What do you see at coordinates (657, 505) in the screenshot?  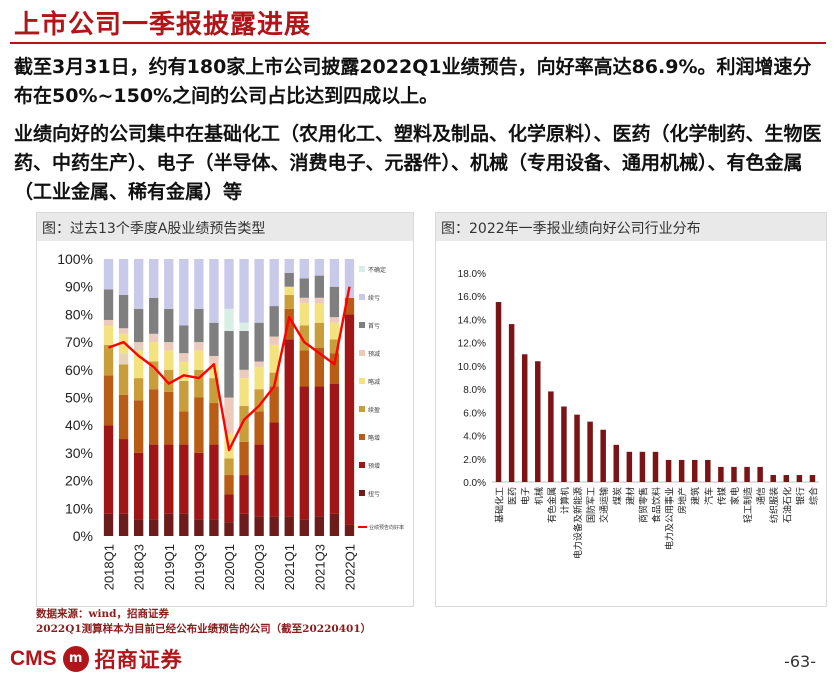 I see `x-tick-label: 食品饮料` at bounding box center [657, 505].